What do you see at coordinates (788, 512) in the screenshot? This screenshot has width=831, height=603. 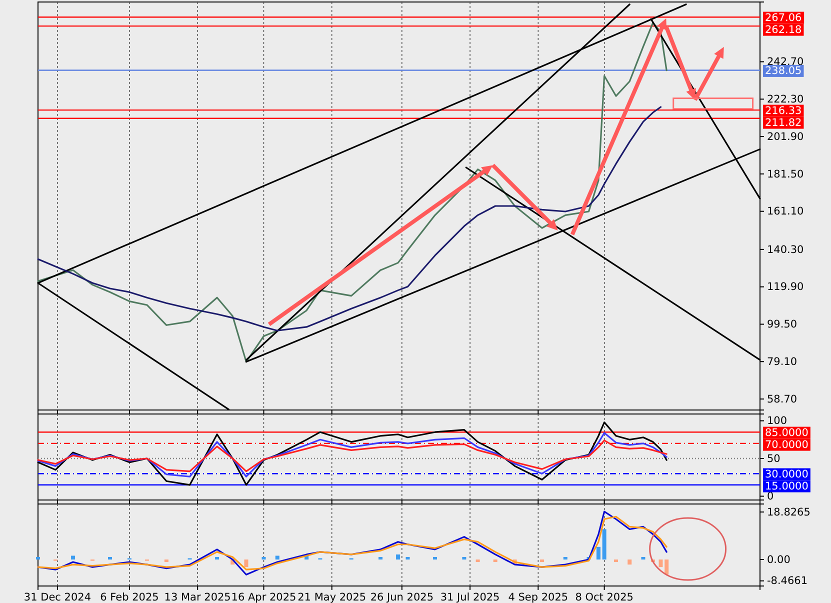 I see `y-tick-label: 18.8265` at bounding box center [788, 512].